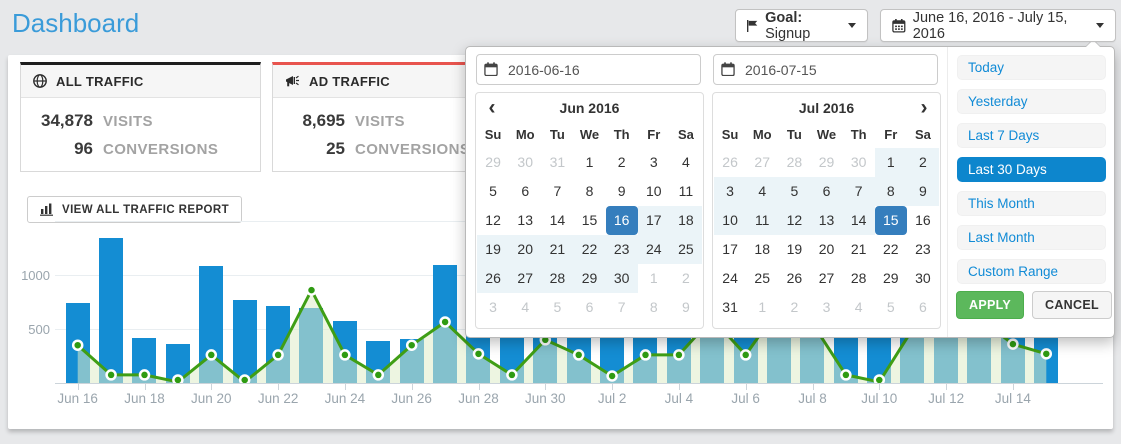  What do you see at coordinates (890, 162) in the screenshot?
I see `day-cell: 1` at bounding box center [890, 162].